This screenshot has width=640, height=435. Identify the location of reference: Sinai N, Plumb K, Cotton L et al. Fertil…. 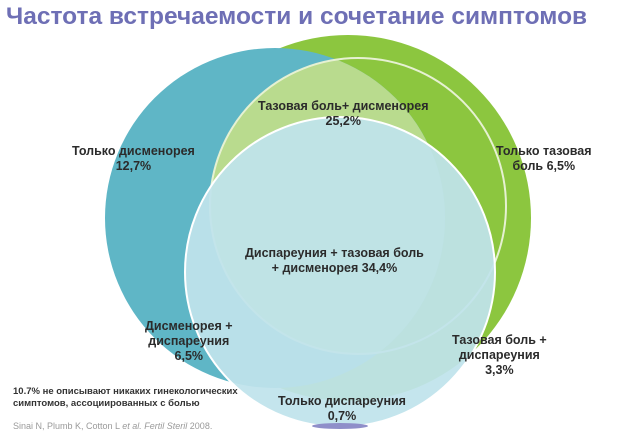
(113, 426).